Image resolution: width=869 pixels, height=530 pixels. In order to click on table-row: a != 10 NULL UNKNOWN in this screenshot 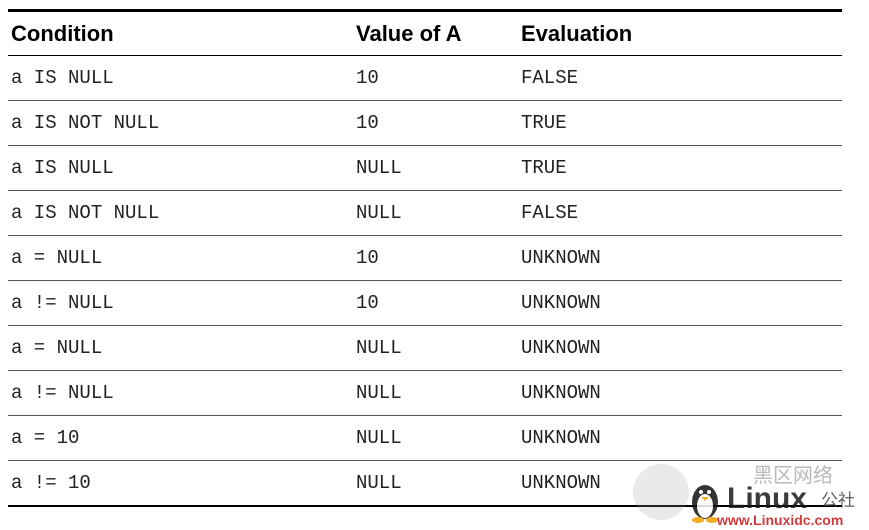, I will do `click(425, 483)`.